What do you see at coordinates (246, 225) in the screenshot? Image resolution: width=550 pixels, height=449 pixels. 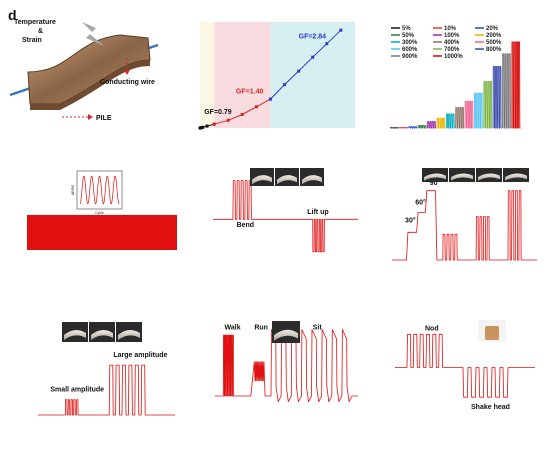 I see `event-annotation: Bend` at bounding box center [246, 225].